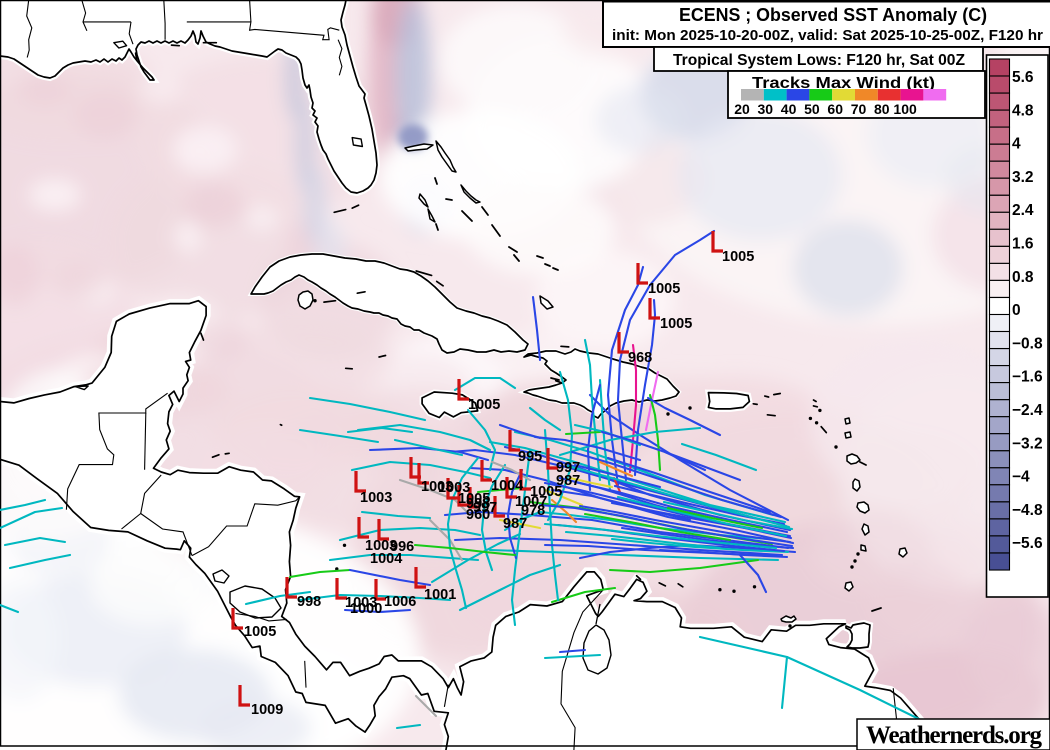 The height and width of the screenshot is (750, 1050). What do you see at coordinates (954, 735) in the screenshot?
I see `svg-text: Weathernerds.org` at bounding box center [954, 735].